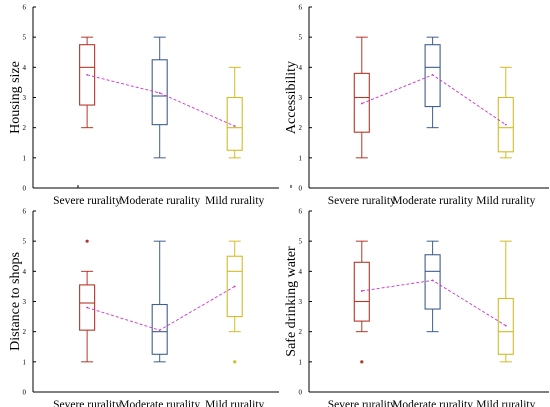 The image size is (550, 407). What do you see at coordinates (291, 301) in the screenshot?
I see `y-axis-label: Safe drinking water` at bounding box center [291, 301].